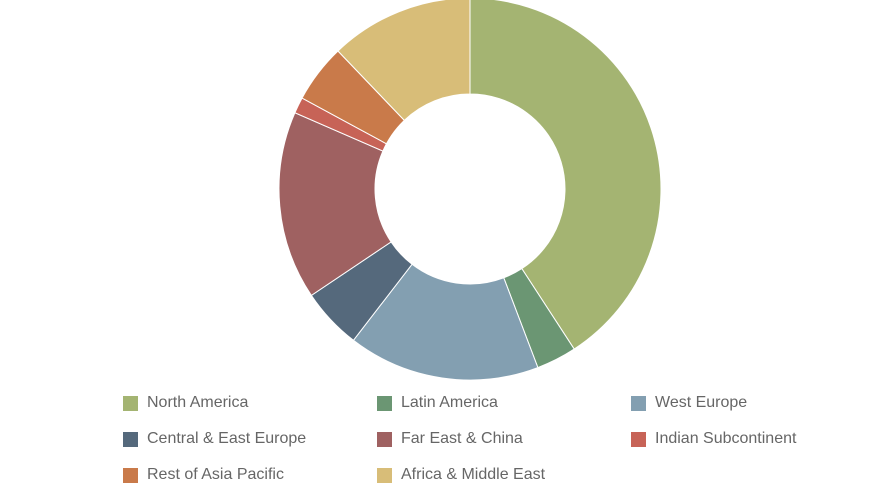  What do you see at coordinates (335, 204) in the screenshot?
I see `donut-slice-far-east-china` at bounding box center [335, 204].